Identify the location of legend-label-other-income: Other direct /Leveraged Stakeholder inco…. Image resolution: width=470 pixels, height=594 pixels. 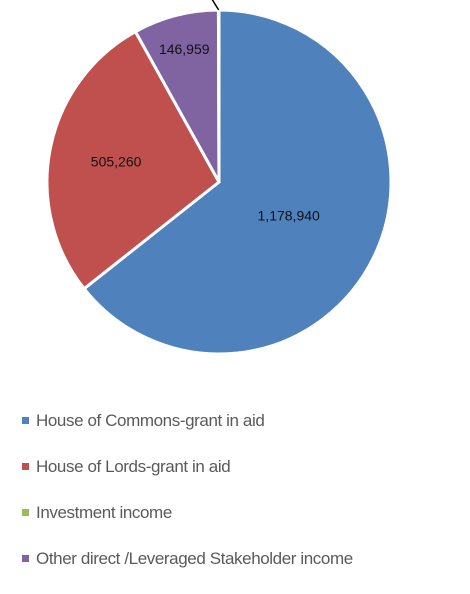
(194, 558).